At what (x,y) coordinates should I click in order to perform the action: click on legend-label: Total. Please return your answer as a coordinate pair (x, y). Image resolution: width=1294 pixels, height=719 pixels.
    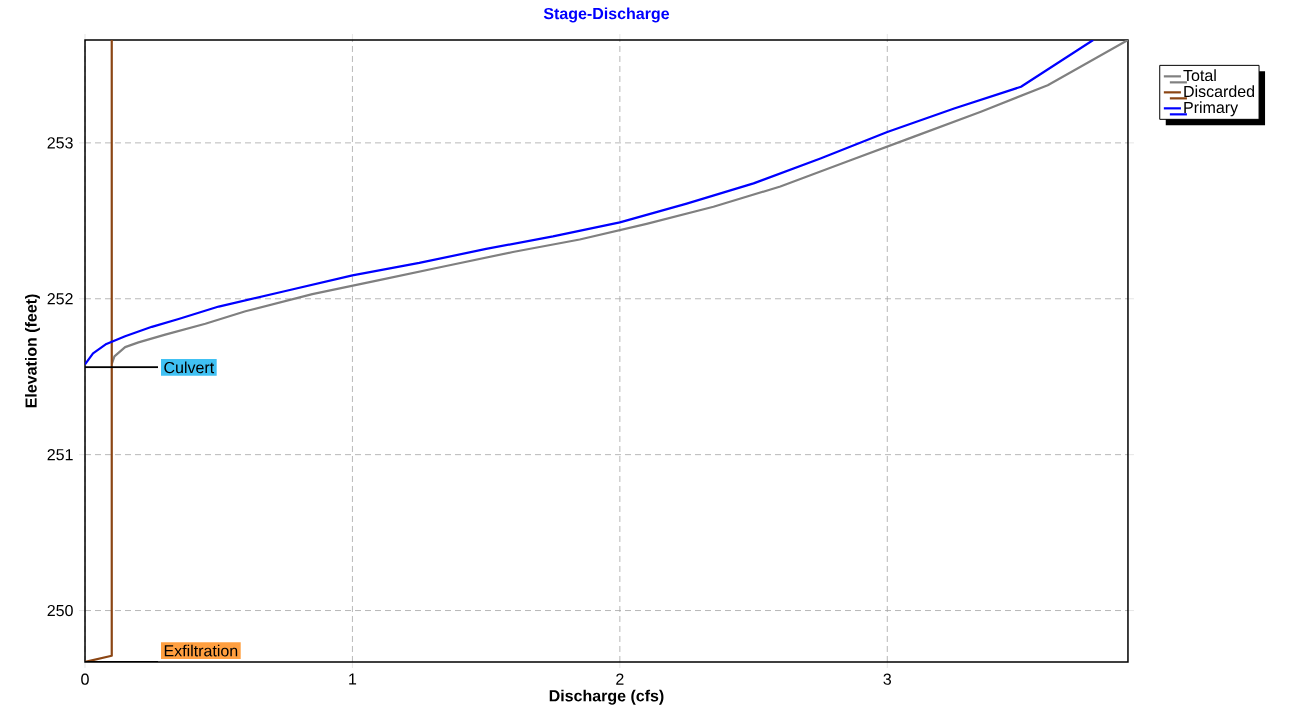
    Looking at the image, I should click on (1199, 75).